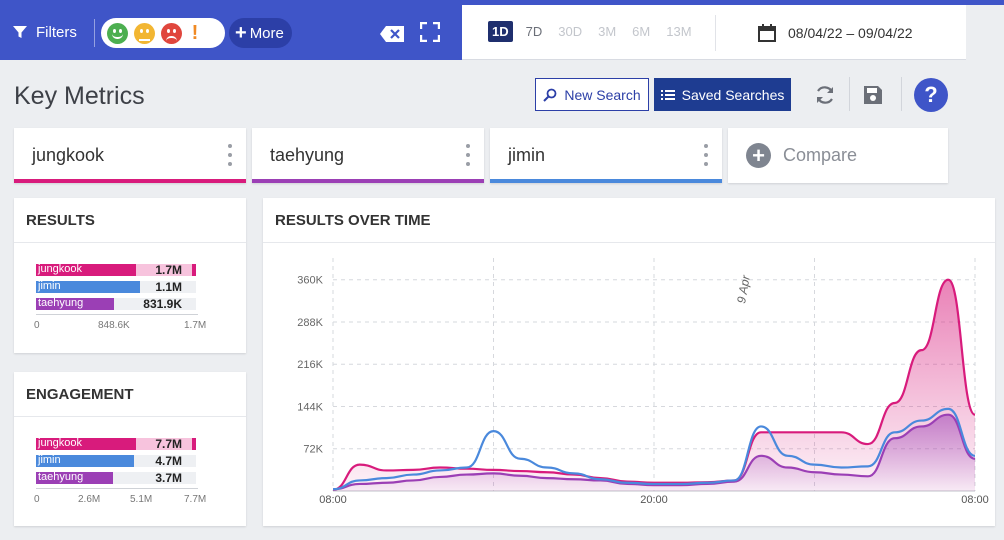  Describe the element at coordinates (602, 94) in the screenshot. I see `new-search-label: New Search` at that location.